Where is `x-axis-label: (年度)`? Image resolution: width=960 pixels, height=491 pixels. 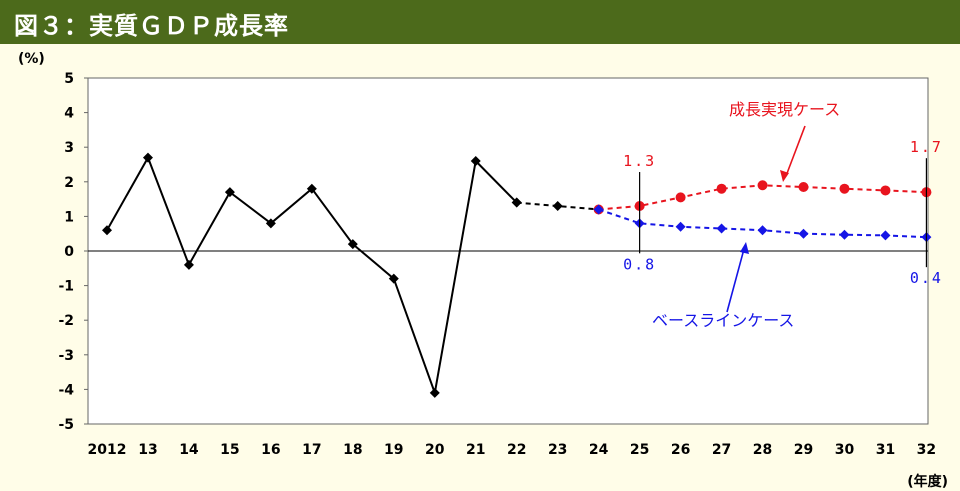 x-axis-label: (年度) is located at coordinates (927, 481).